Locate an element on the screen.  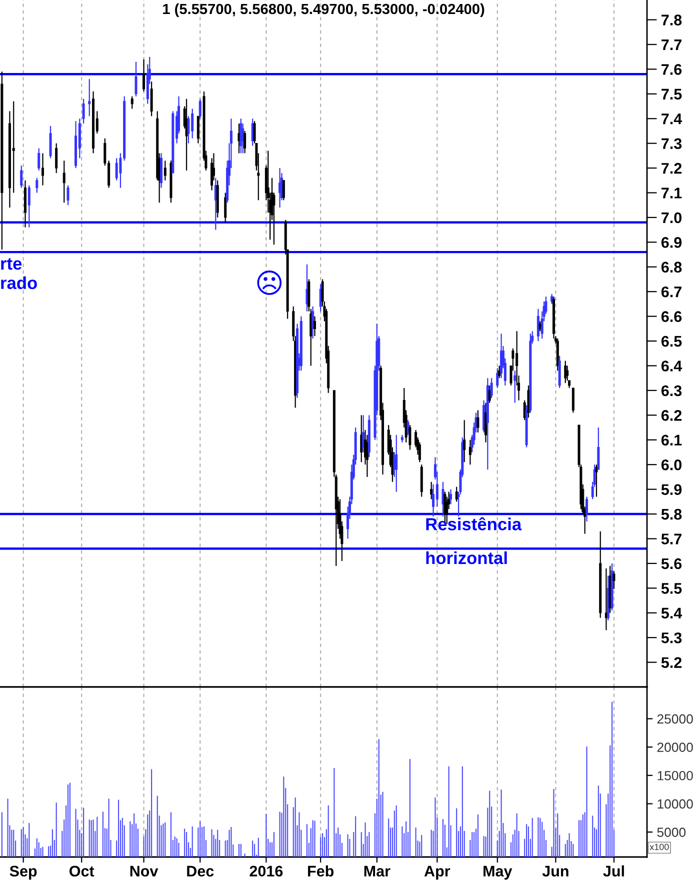
y-tick-label: 15000 is located at coordinates (675, 775).